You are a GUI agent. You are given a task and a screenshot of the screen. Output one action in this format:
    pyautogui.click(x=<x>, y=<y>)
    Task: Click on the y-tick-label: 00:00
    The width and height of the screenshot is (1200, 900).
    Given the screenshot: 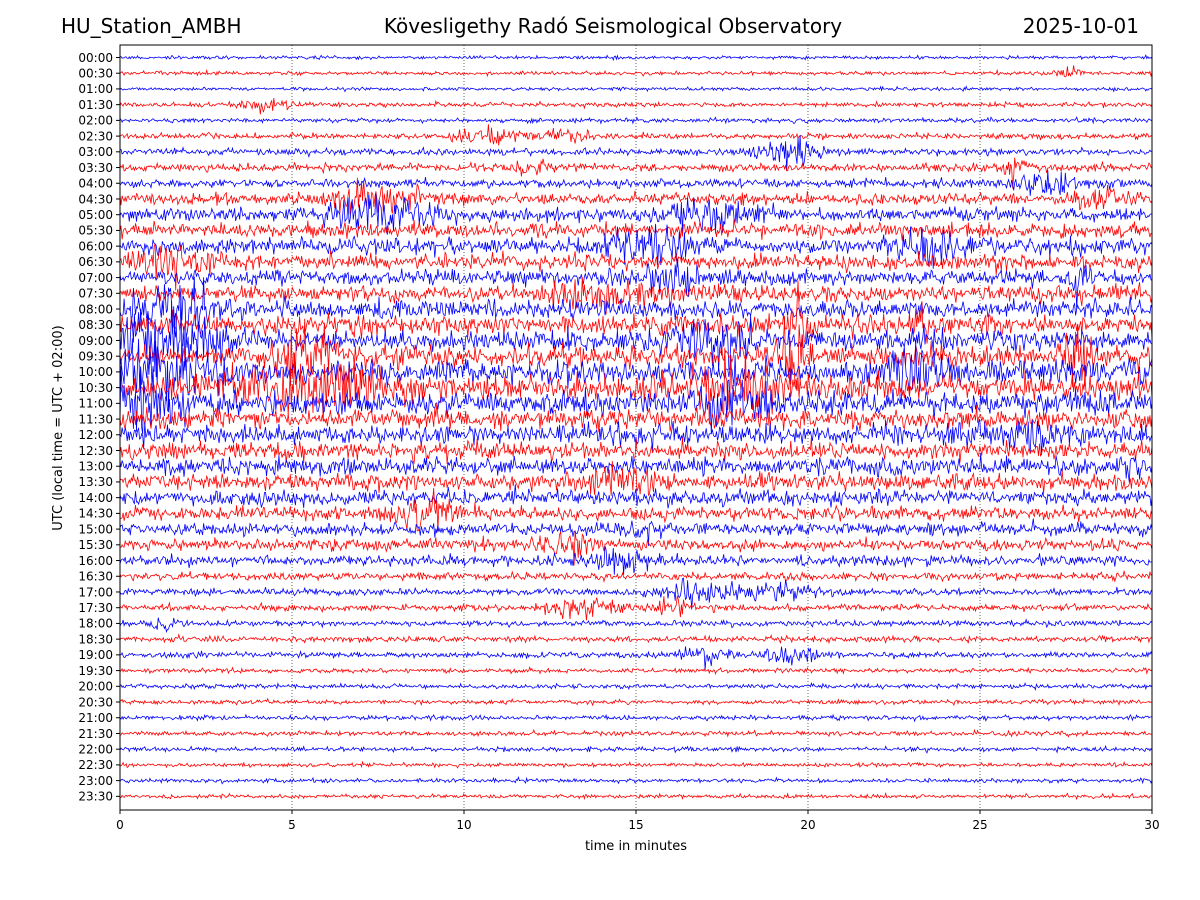 What is the action you would take?
    pyautogui.click(x=95, y=58)
    